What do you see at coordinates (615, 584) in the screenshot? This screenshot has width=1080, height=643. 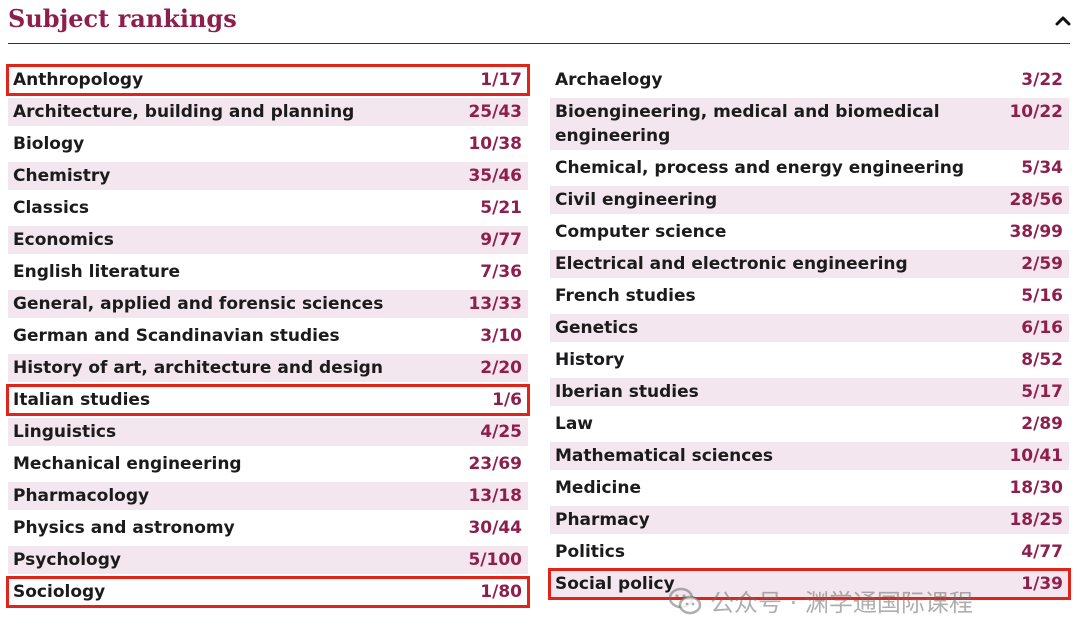 I see `subject-name: Social policy` at bounding box center [615, 584].